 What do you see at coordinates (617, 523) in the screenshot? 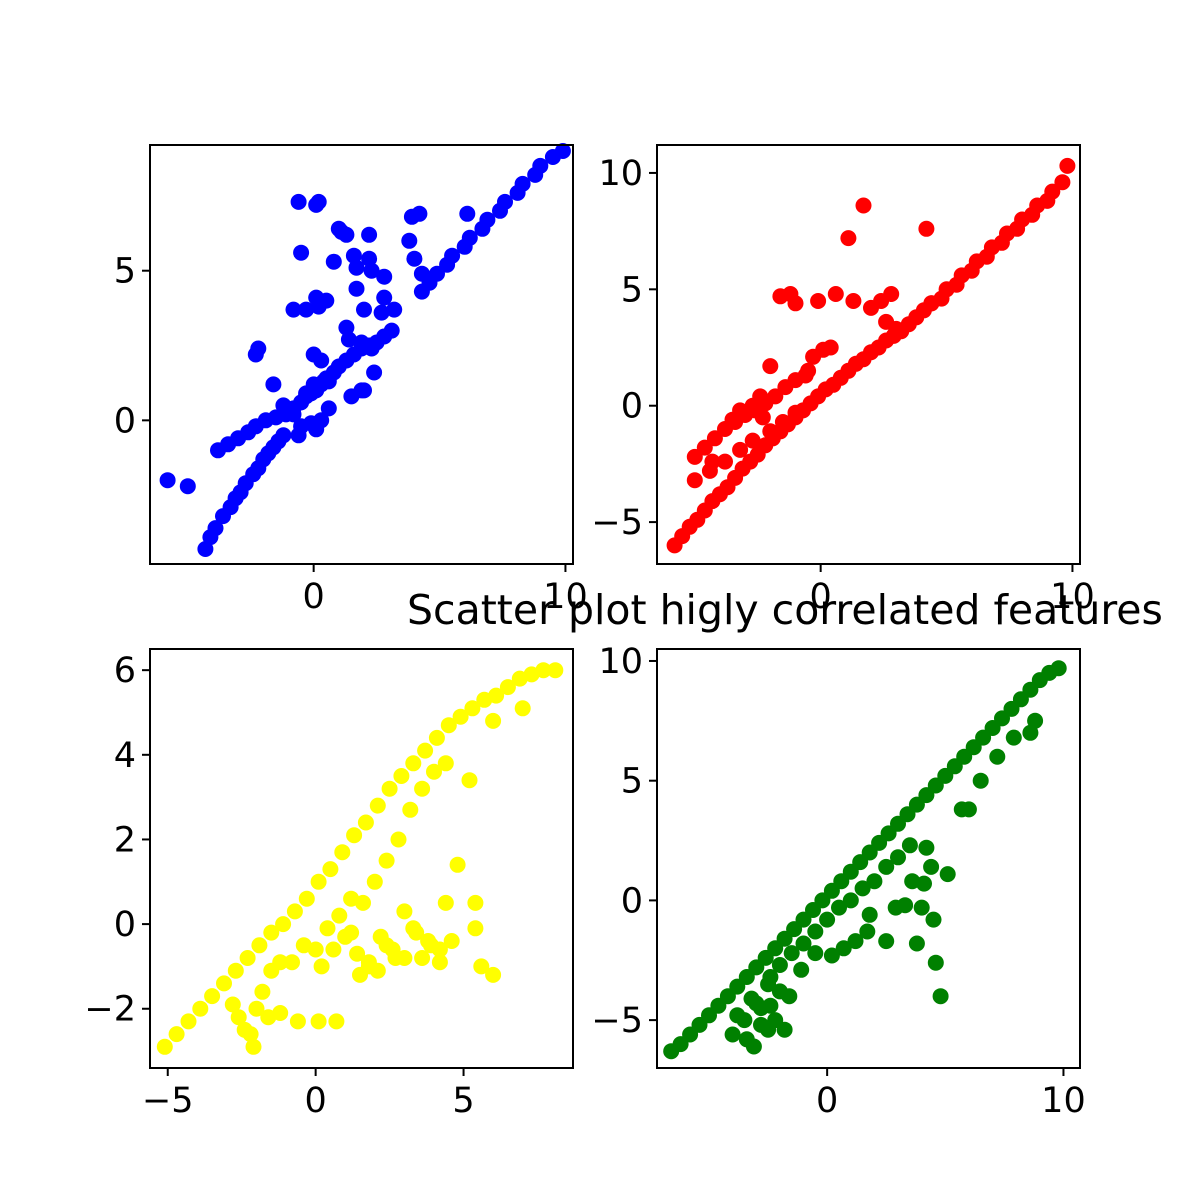
I see `y-tick-label: −5` at bounding box center [617, 523].